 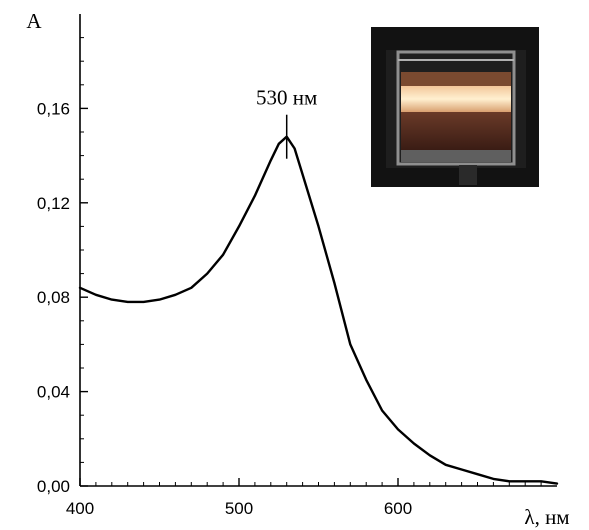 What do you see at coordinates (239, 508) in the screenshot?
I see `x-tick-label: 500` at bounding box center [239, 508].